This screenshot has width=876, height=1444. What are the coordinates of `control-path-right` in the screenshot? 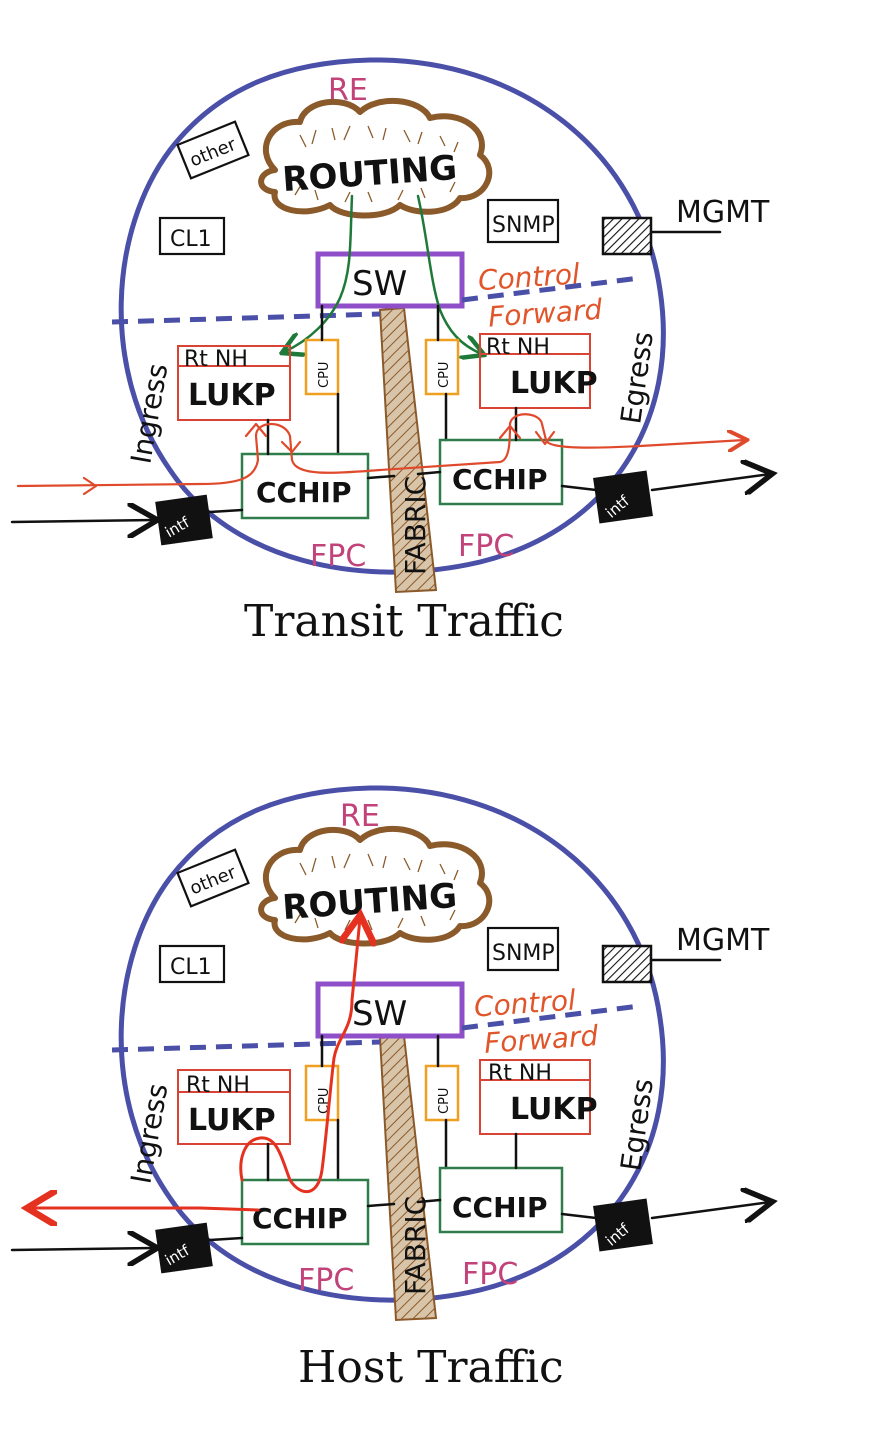 It's located at (449, 274).